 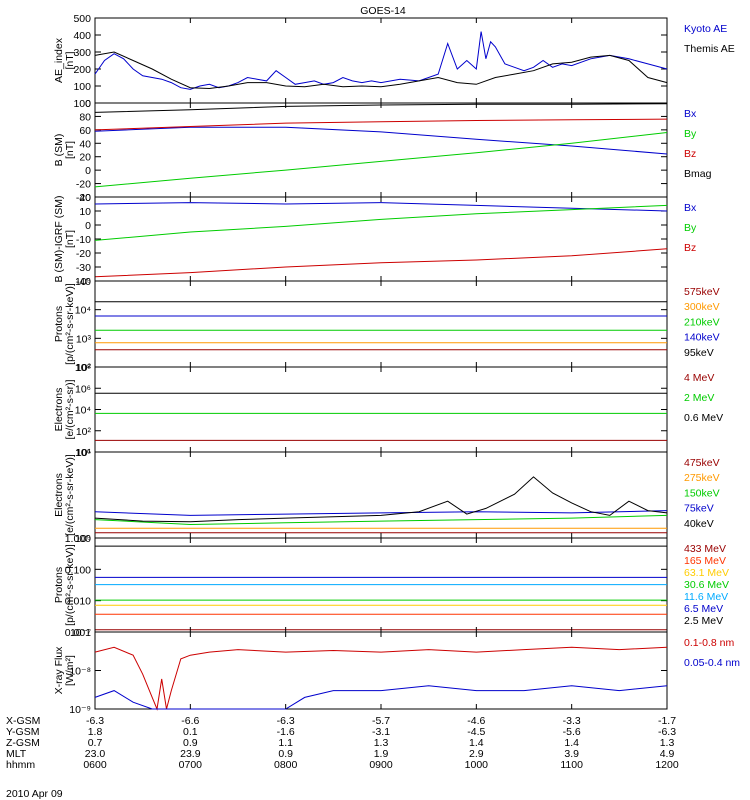 What do you see at coordinates (476, 721) in the screenshot?
I see `footer-value: -4.6` at bounding box center [476, 721].